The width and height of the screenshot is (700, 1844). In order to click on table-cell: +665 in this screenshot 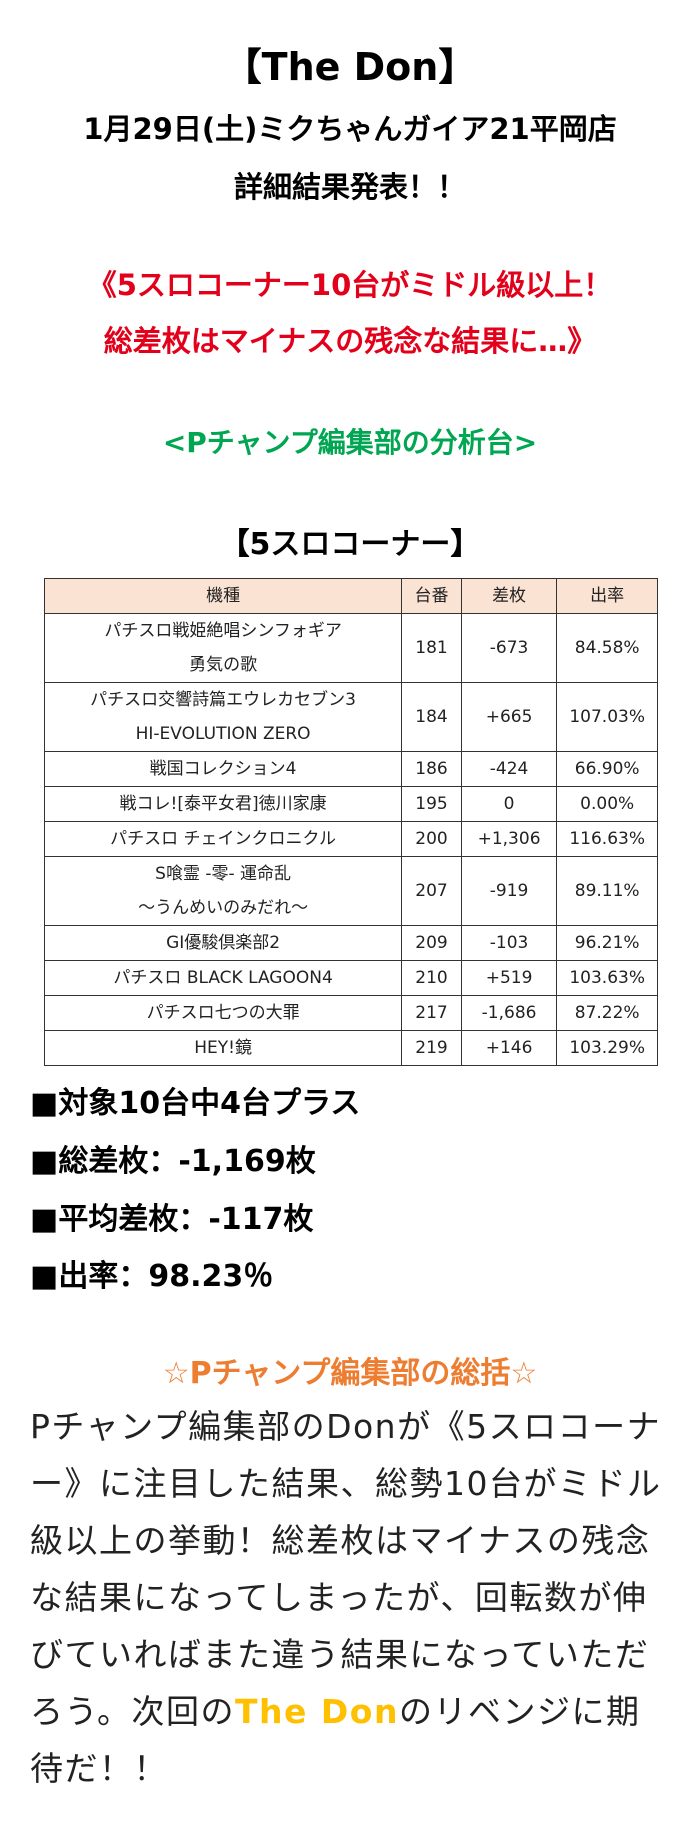, I will do `click(509, 717)`.